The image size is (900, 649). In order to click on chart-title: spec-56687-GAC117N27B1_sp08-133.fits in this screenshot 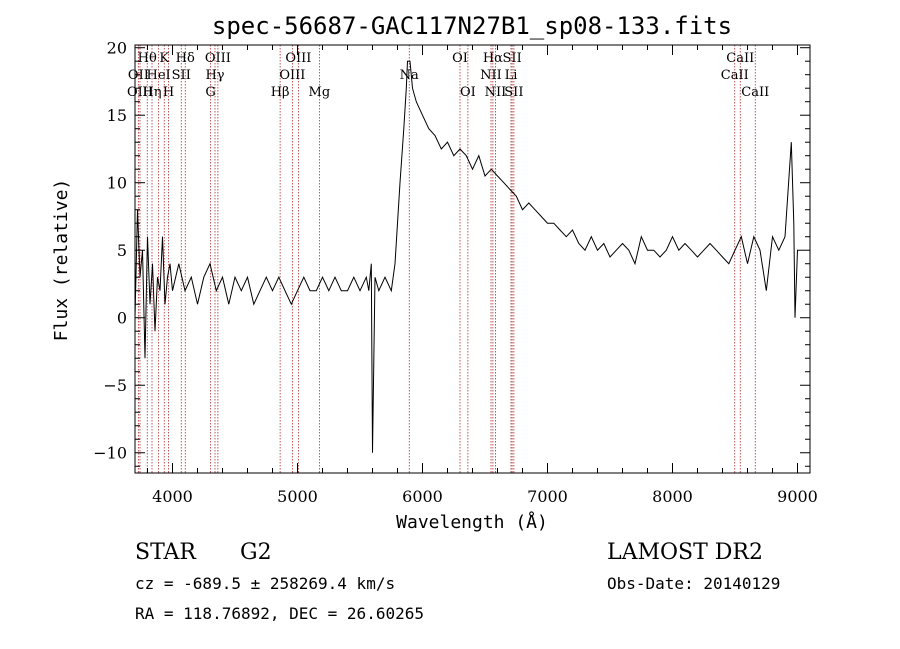, I will do `click(472, 26)`.